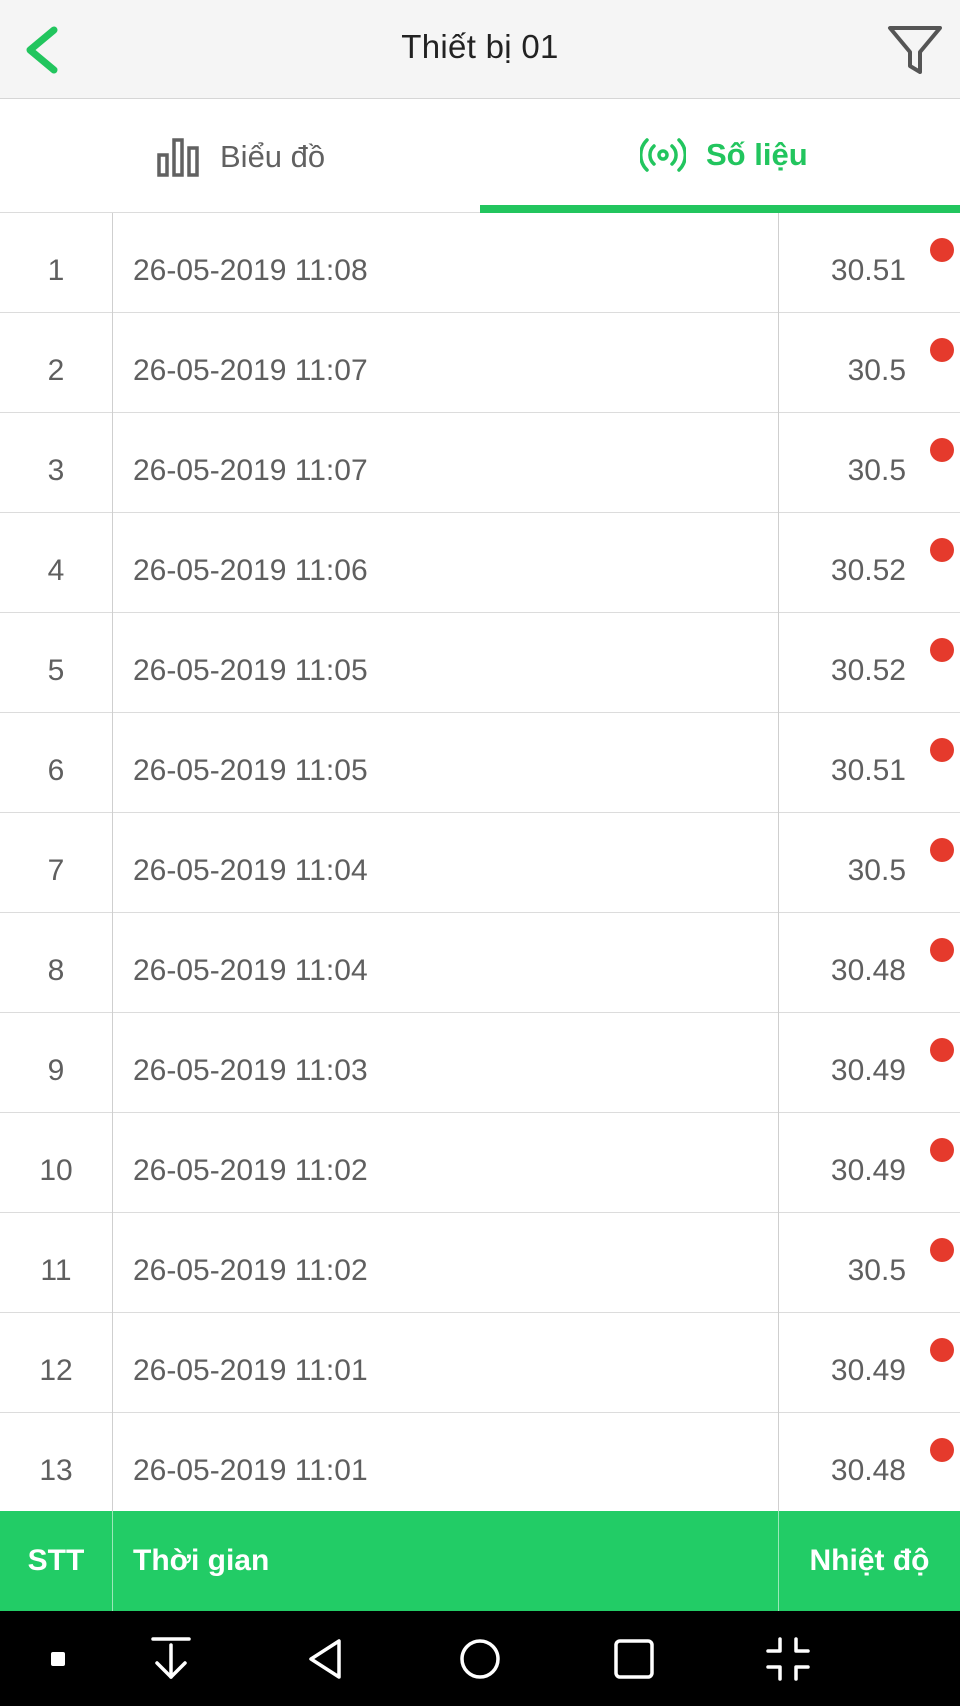  What do you see at coordinates (480, 1163) in the screenshot?
I see `table-row: 10 26-05-2019 11:02 30.49` at bounding box center [480, 1163].